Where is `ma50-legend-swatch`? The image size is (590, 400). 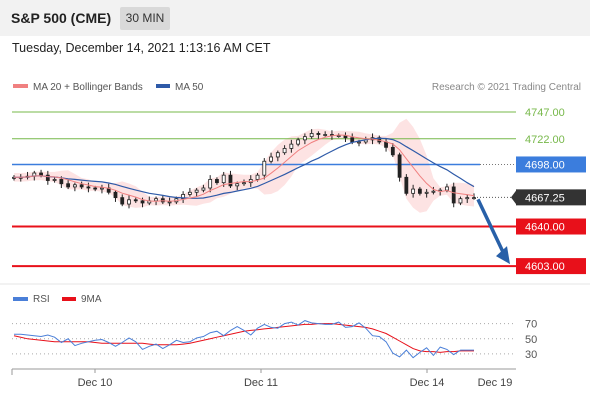
ma50-legend-swatch is located at coordinates (163, 86).